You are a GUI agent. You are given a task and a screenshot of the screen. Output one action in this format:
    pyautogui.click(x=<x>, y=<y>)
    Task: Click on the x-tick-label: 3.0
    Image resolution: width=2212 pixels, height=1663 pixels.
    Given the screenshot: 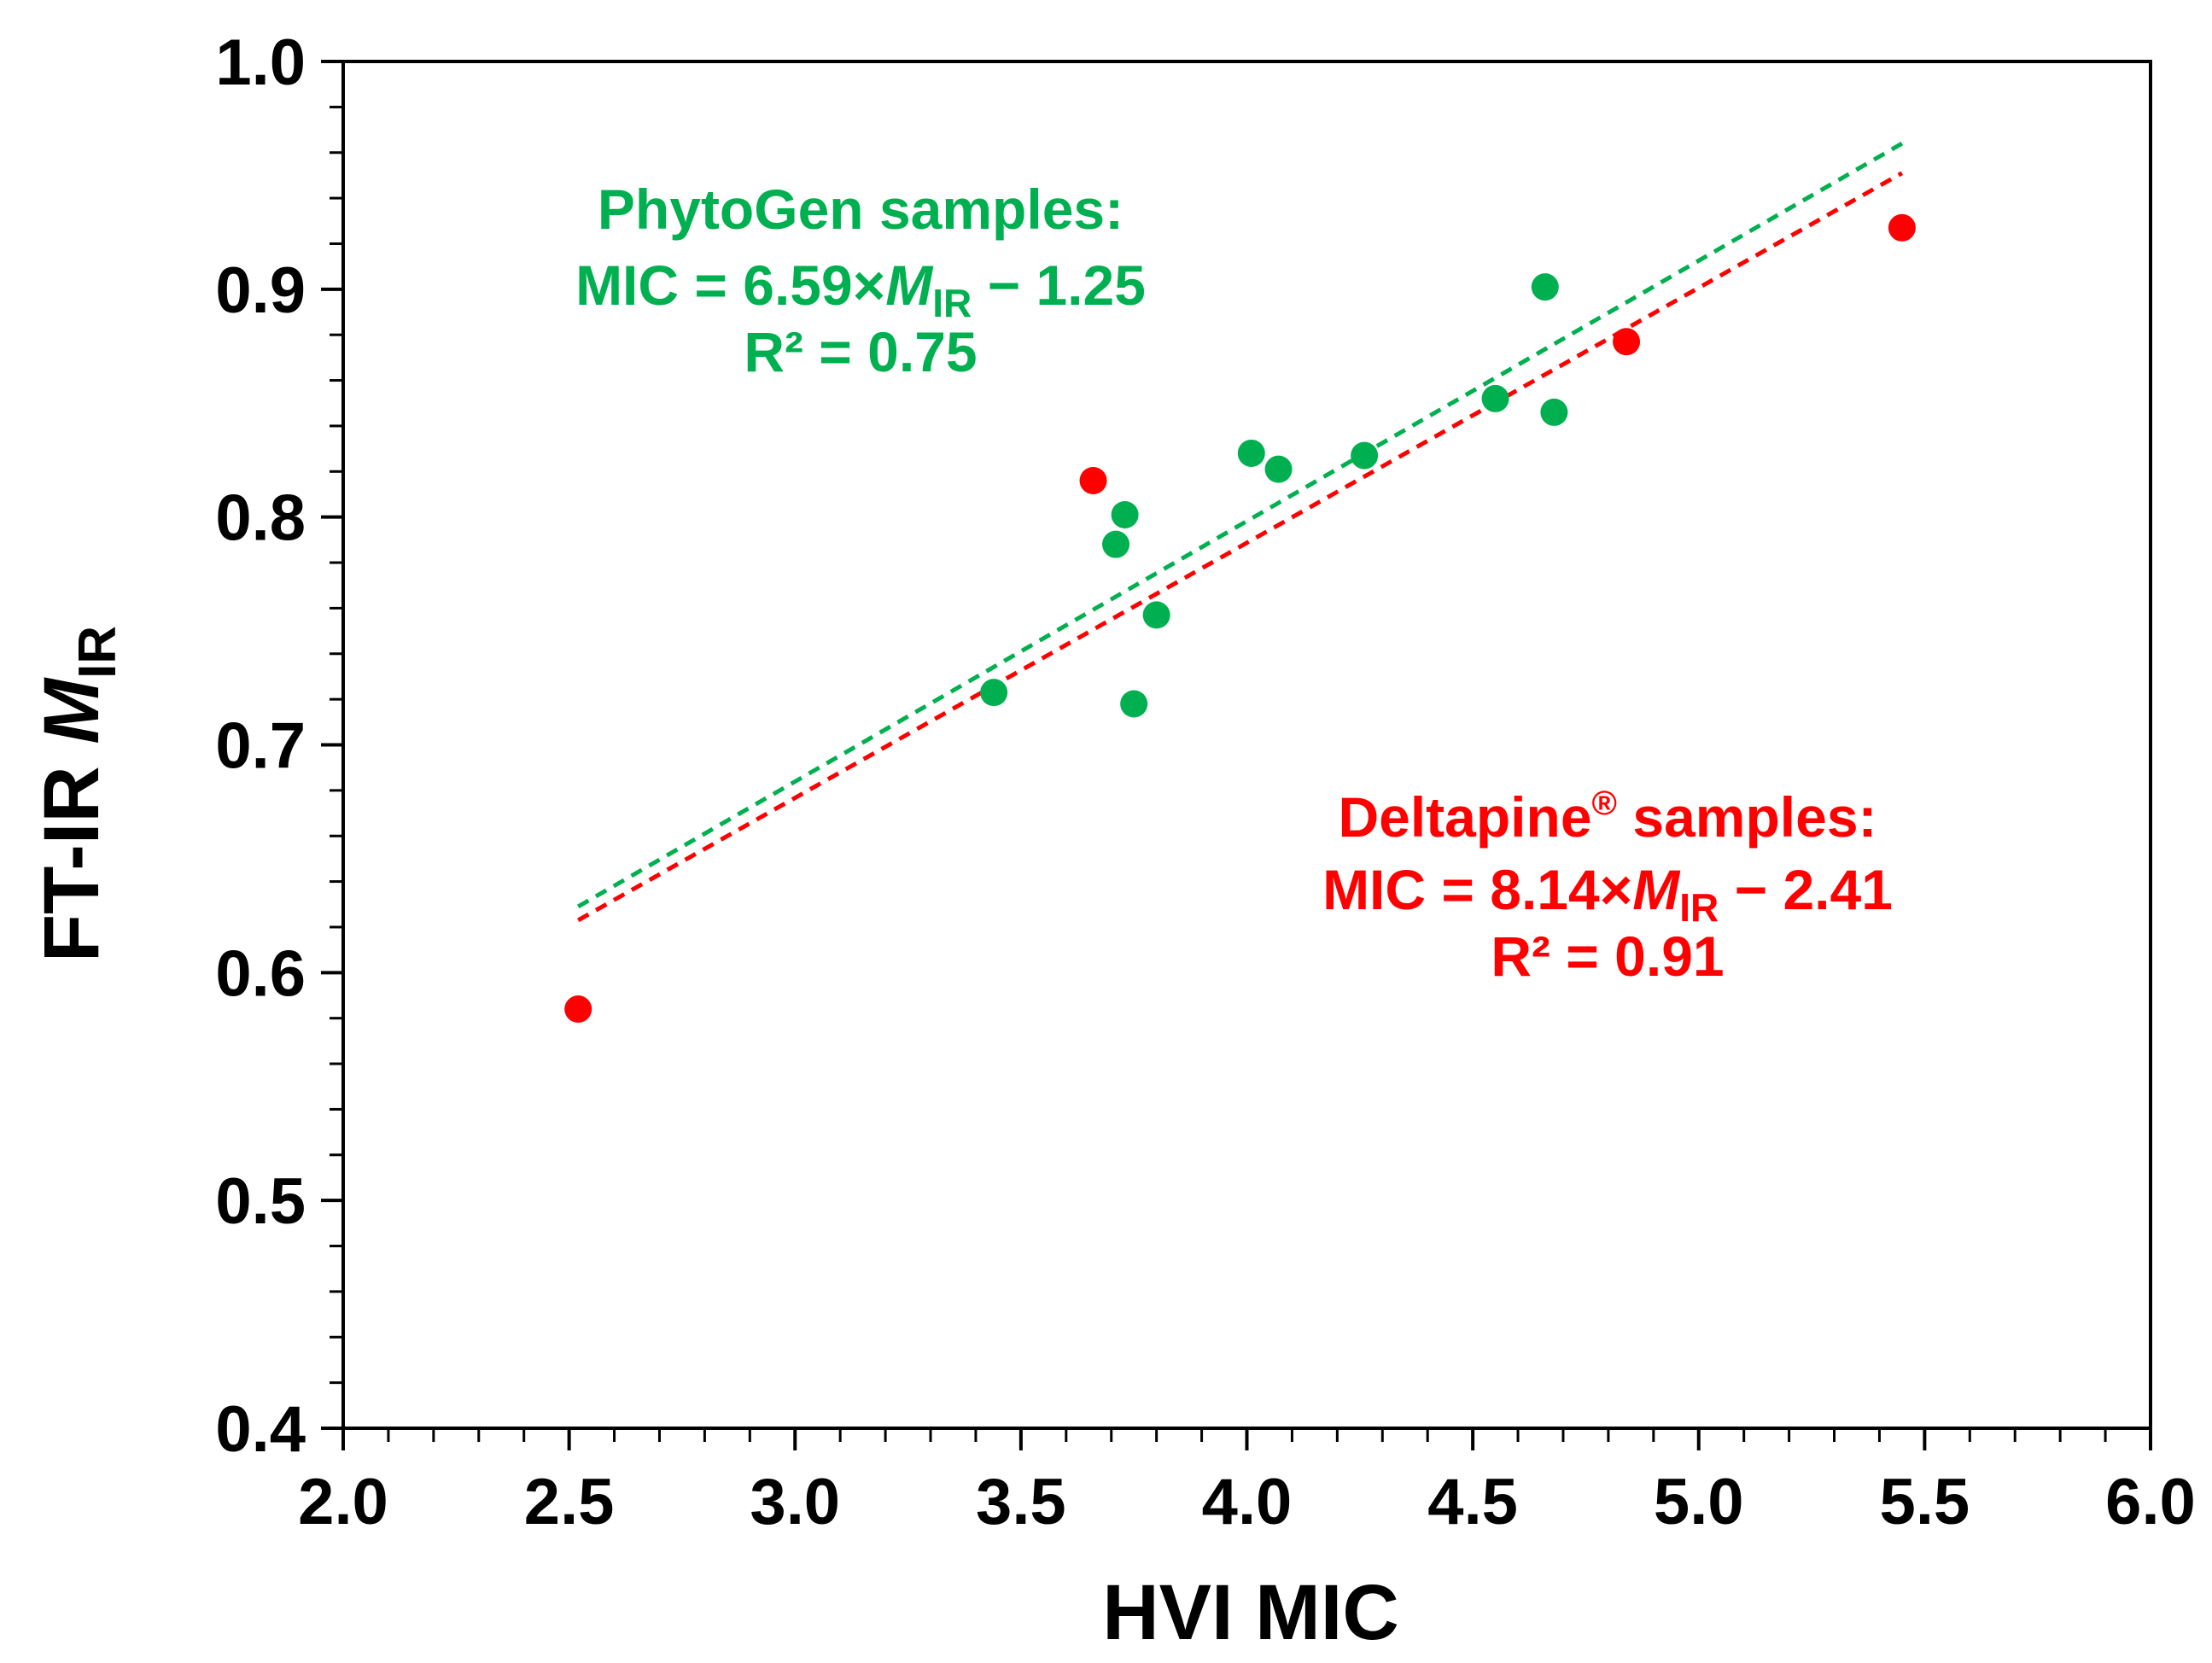 What is the action you would take?
    pyautogui.click(x=795, y=1502)
    